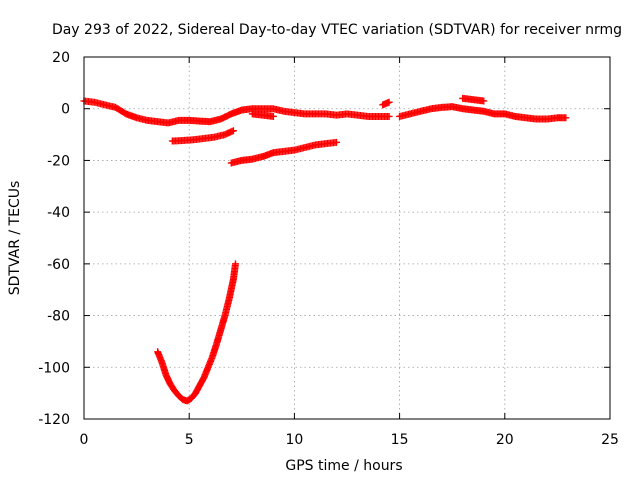 This screenshot has width=640, height=480. Describe the element at coordinates (294, 440) in the screenshot. I see `x-tick-label: 10` at that location.